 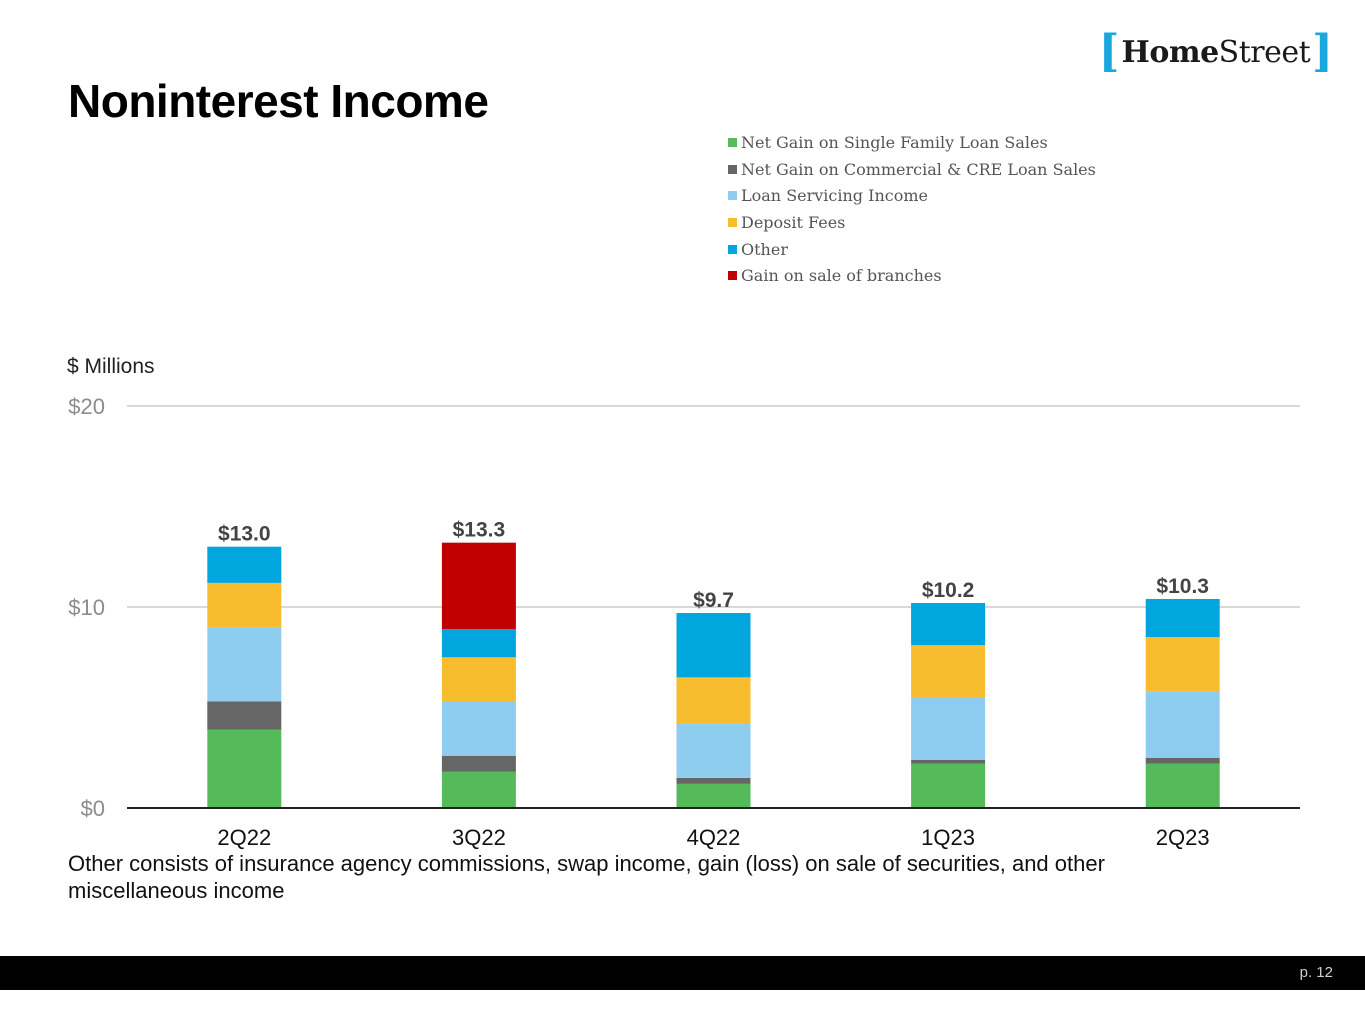 What do you see at coordinates (1322, 51) in the screenshot?
I see `logo-bracket-right: ]` at bounding box center [1322, 51].